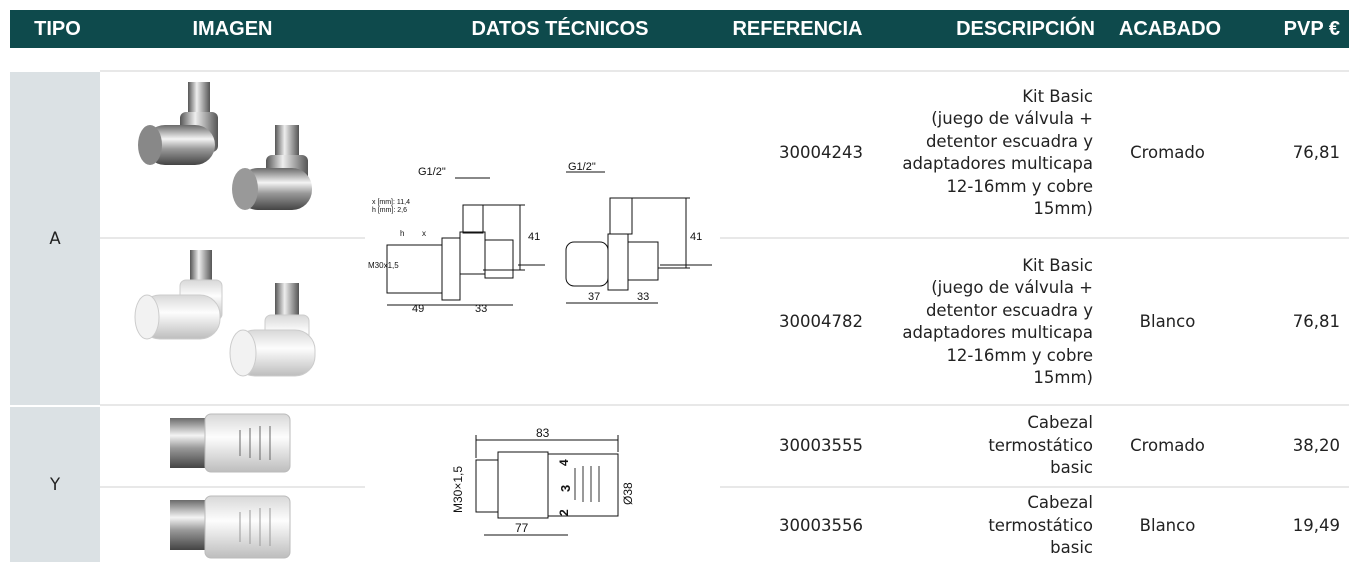 This screenshot has width=1349, height=562. Describe the element at coordinates (230, 443) in the screenshot. I see `product-image-chrome-head` at that location.